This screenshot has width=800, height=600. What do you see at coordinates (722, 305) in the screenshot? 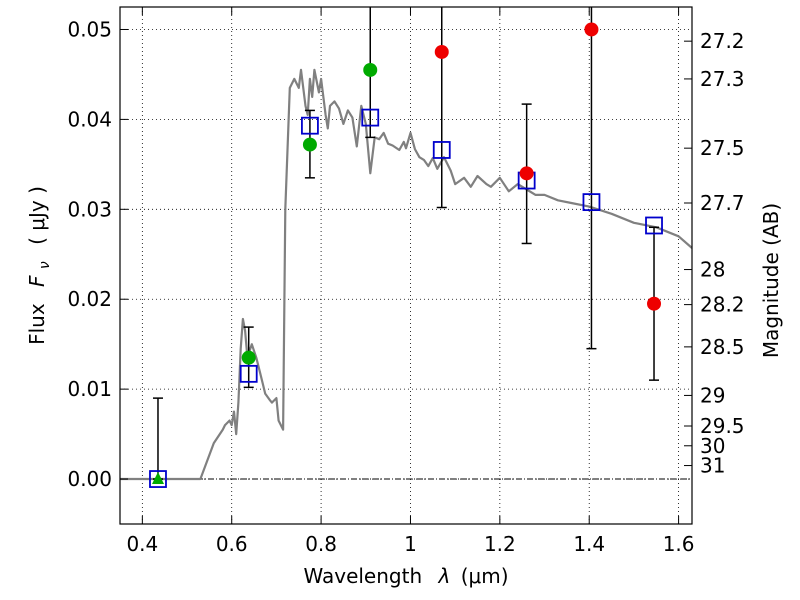
I see `y2-tick-label: 28.2` at bounding box center [722, 305].